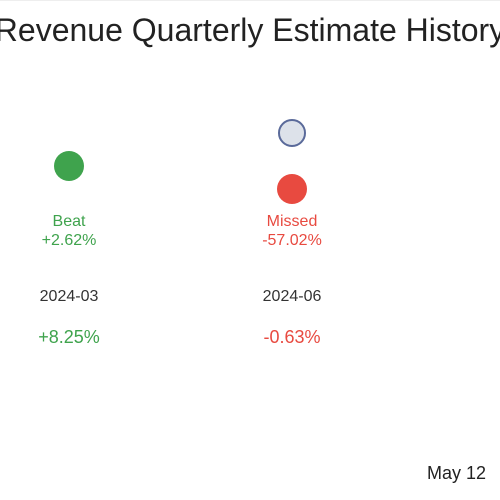 This screenshot has width=500, height=500. Describe the element at coordinates (69, 296) in the screenshot. I see `quarter-date-label: 2024-03` at that location.